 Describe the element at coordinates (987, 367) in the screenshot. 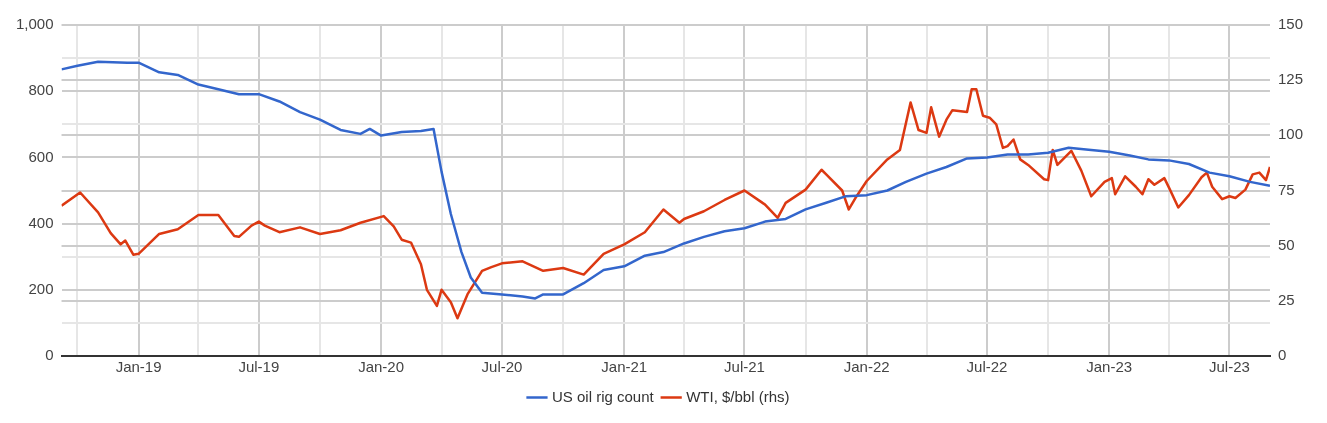

I see `x-tick-label: Jul-22` at that location.